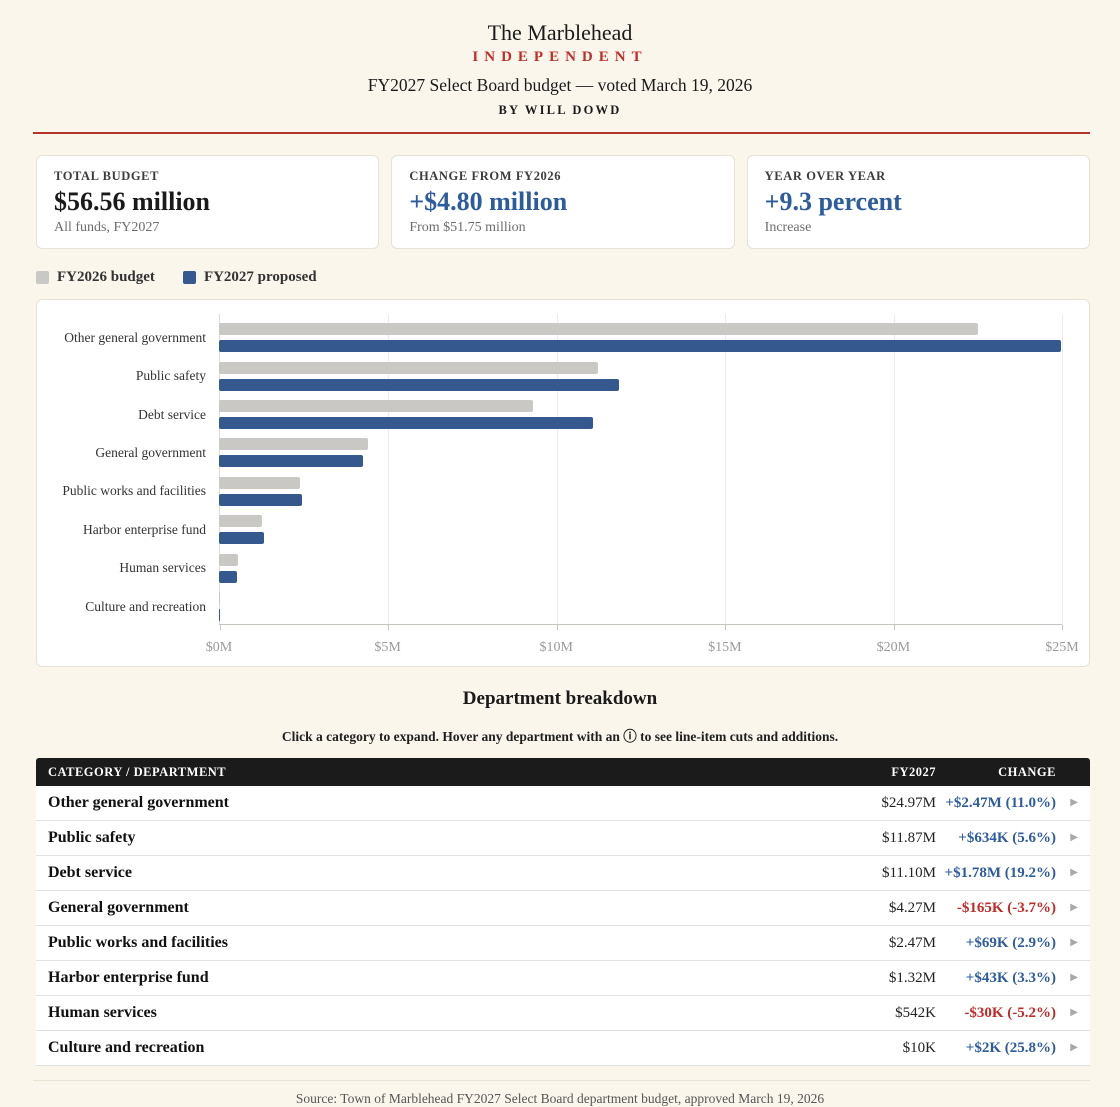  Describe the element at coordinates (162, 568) in the screenshot. I see `chart-category-label: Human services` at that location.